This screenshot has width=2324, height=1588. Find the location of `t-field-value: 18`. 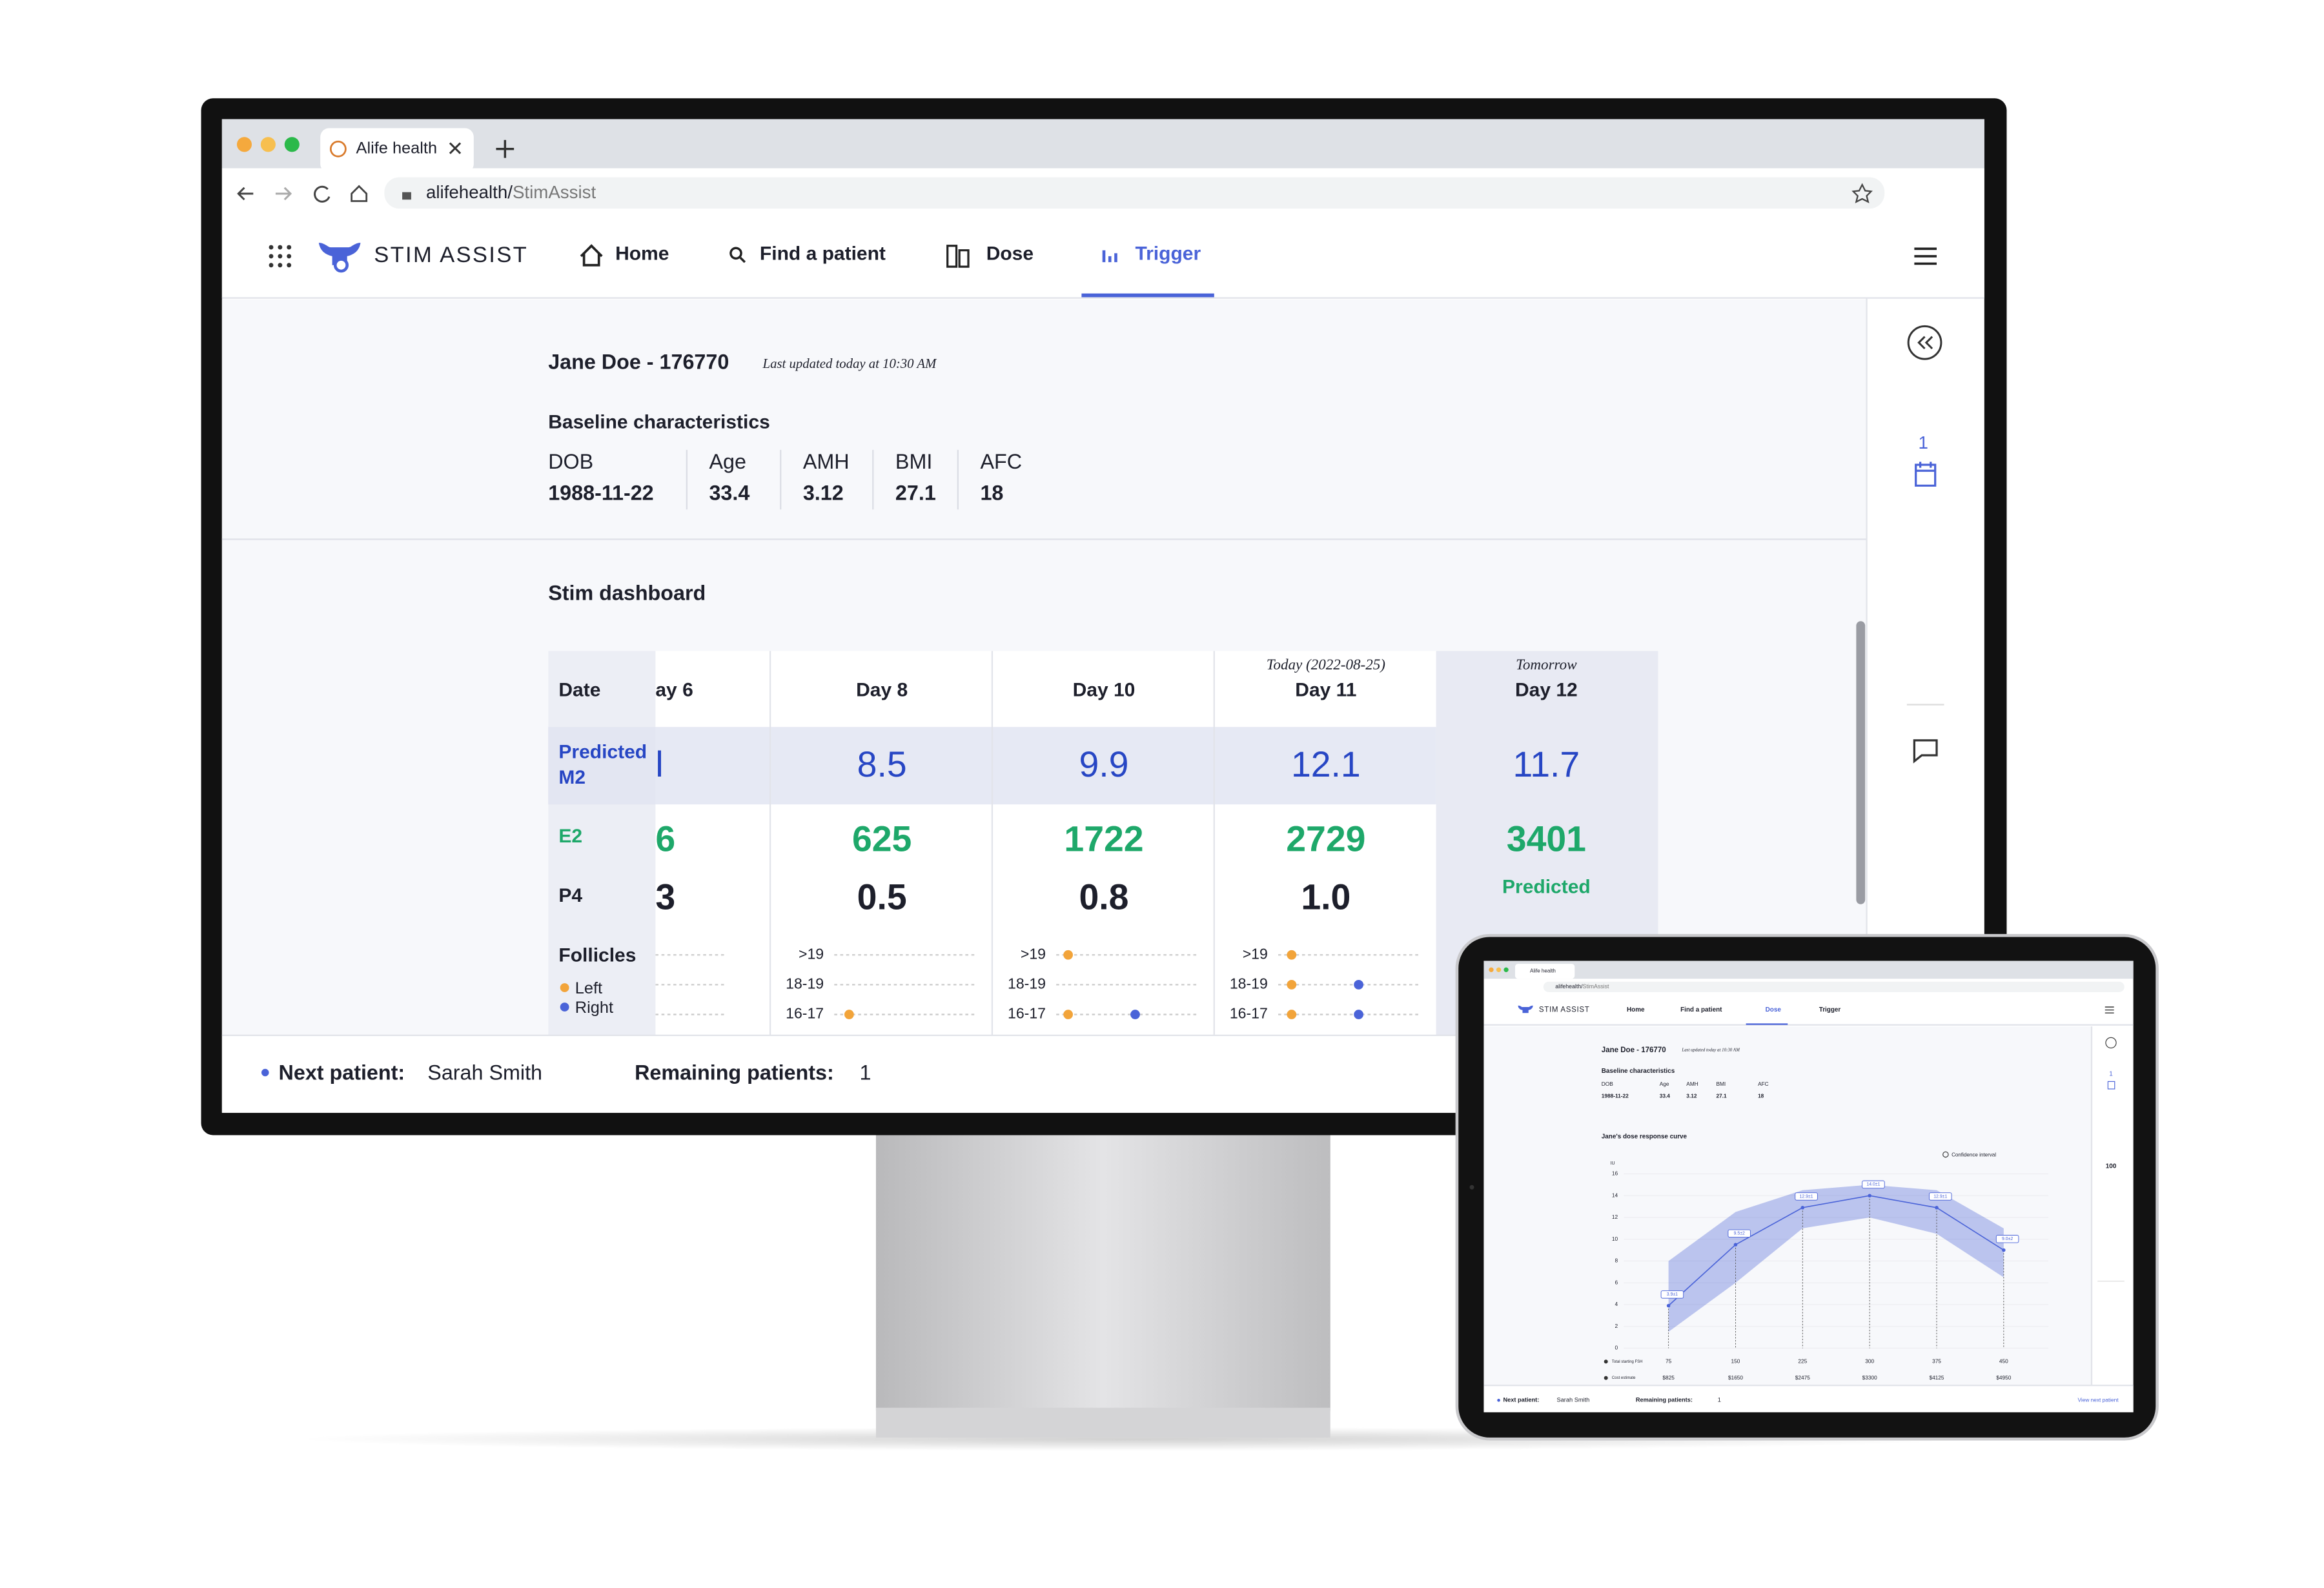

t-field-value: 18 is located at coordinates (1761, 1096).